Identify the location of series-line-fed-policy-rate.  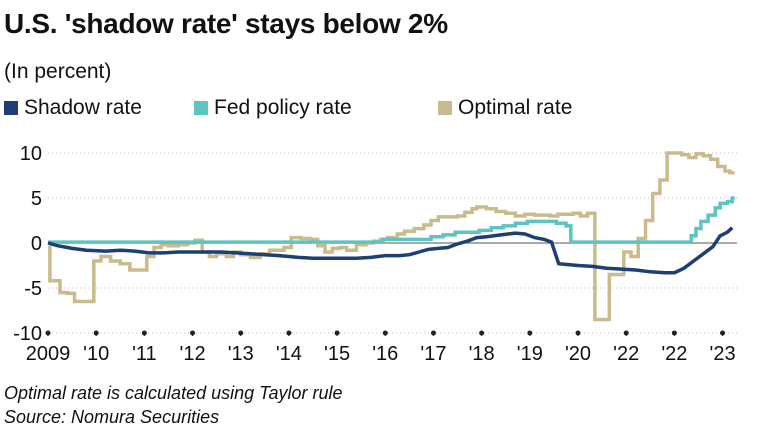
(391, 220).